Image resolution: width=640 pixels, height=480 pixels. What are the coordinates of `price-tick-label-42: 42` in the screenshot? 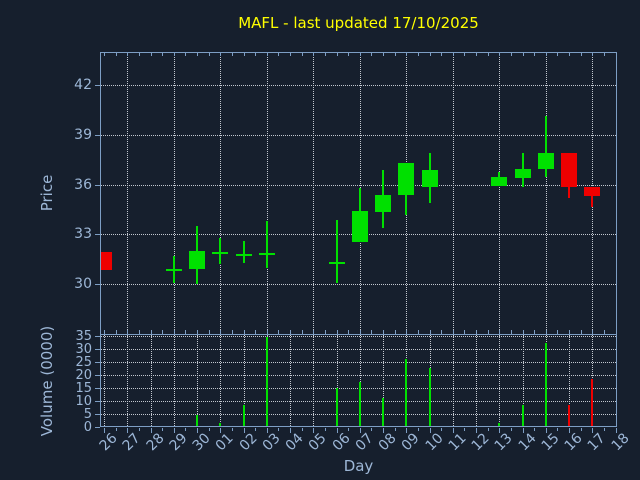 It's located at (83, 85).